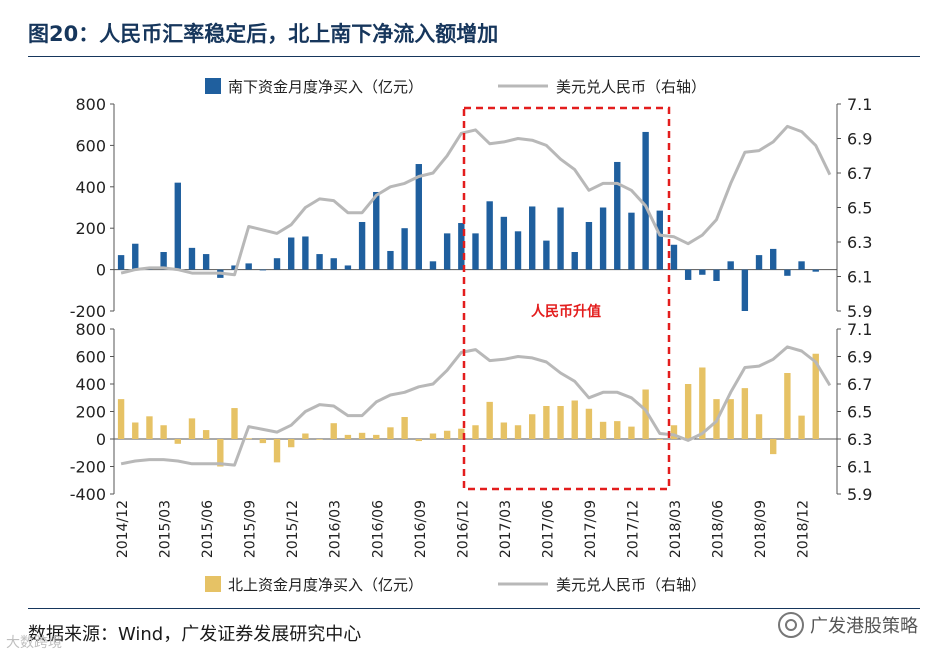 This screenshot has height=660, width=946. Describe the element at coordinates (566, 311) in the screenshot. I see `appreciation-label: 人民币升值` at that location.